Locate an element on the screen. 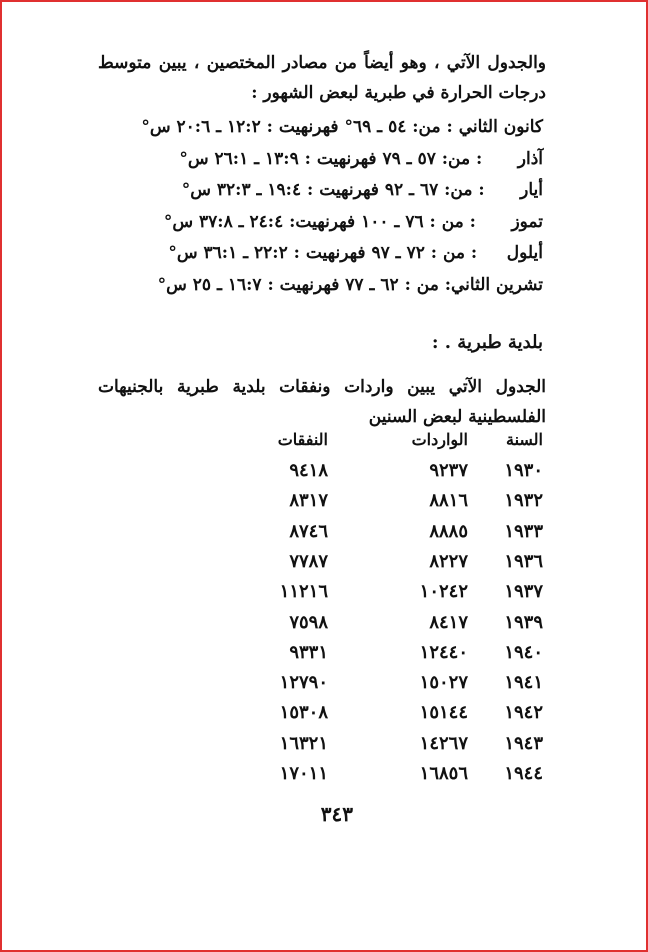  table-cell: ١٢٧٩٠ is located at coordinates (303, 683).